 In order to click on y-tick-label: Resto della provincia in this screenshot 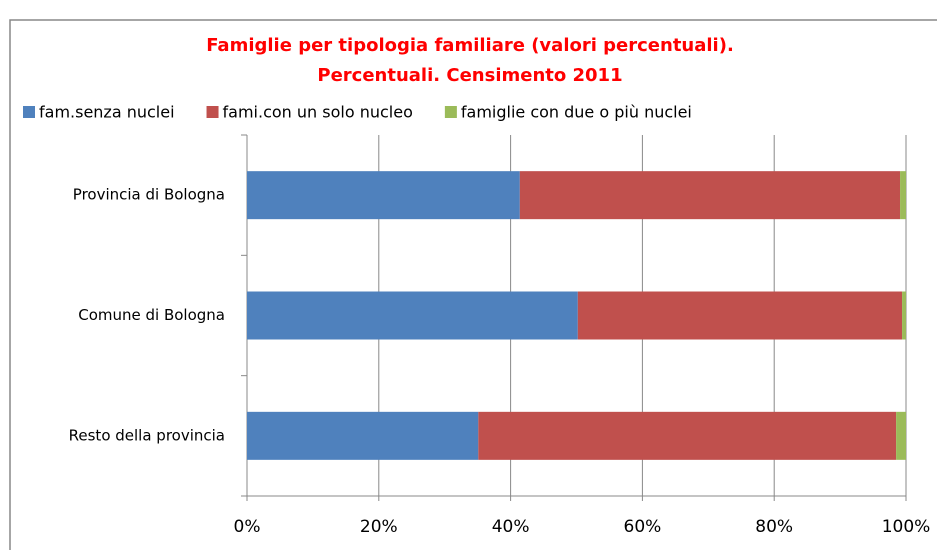, I will do `click(147, 435)`.